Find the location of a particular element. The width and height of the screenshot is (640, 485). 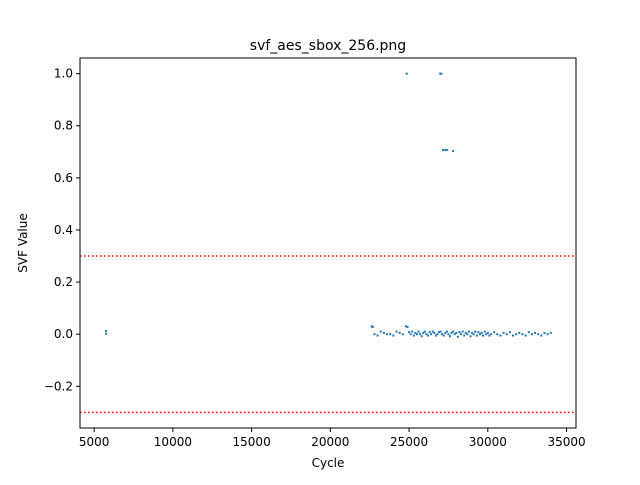

y-tick-label: 0.0 is located at coordinates (63, 334).